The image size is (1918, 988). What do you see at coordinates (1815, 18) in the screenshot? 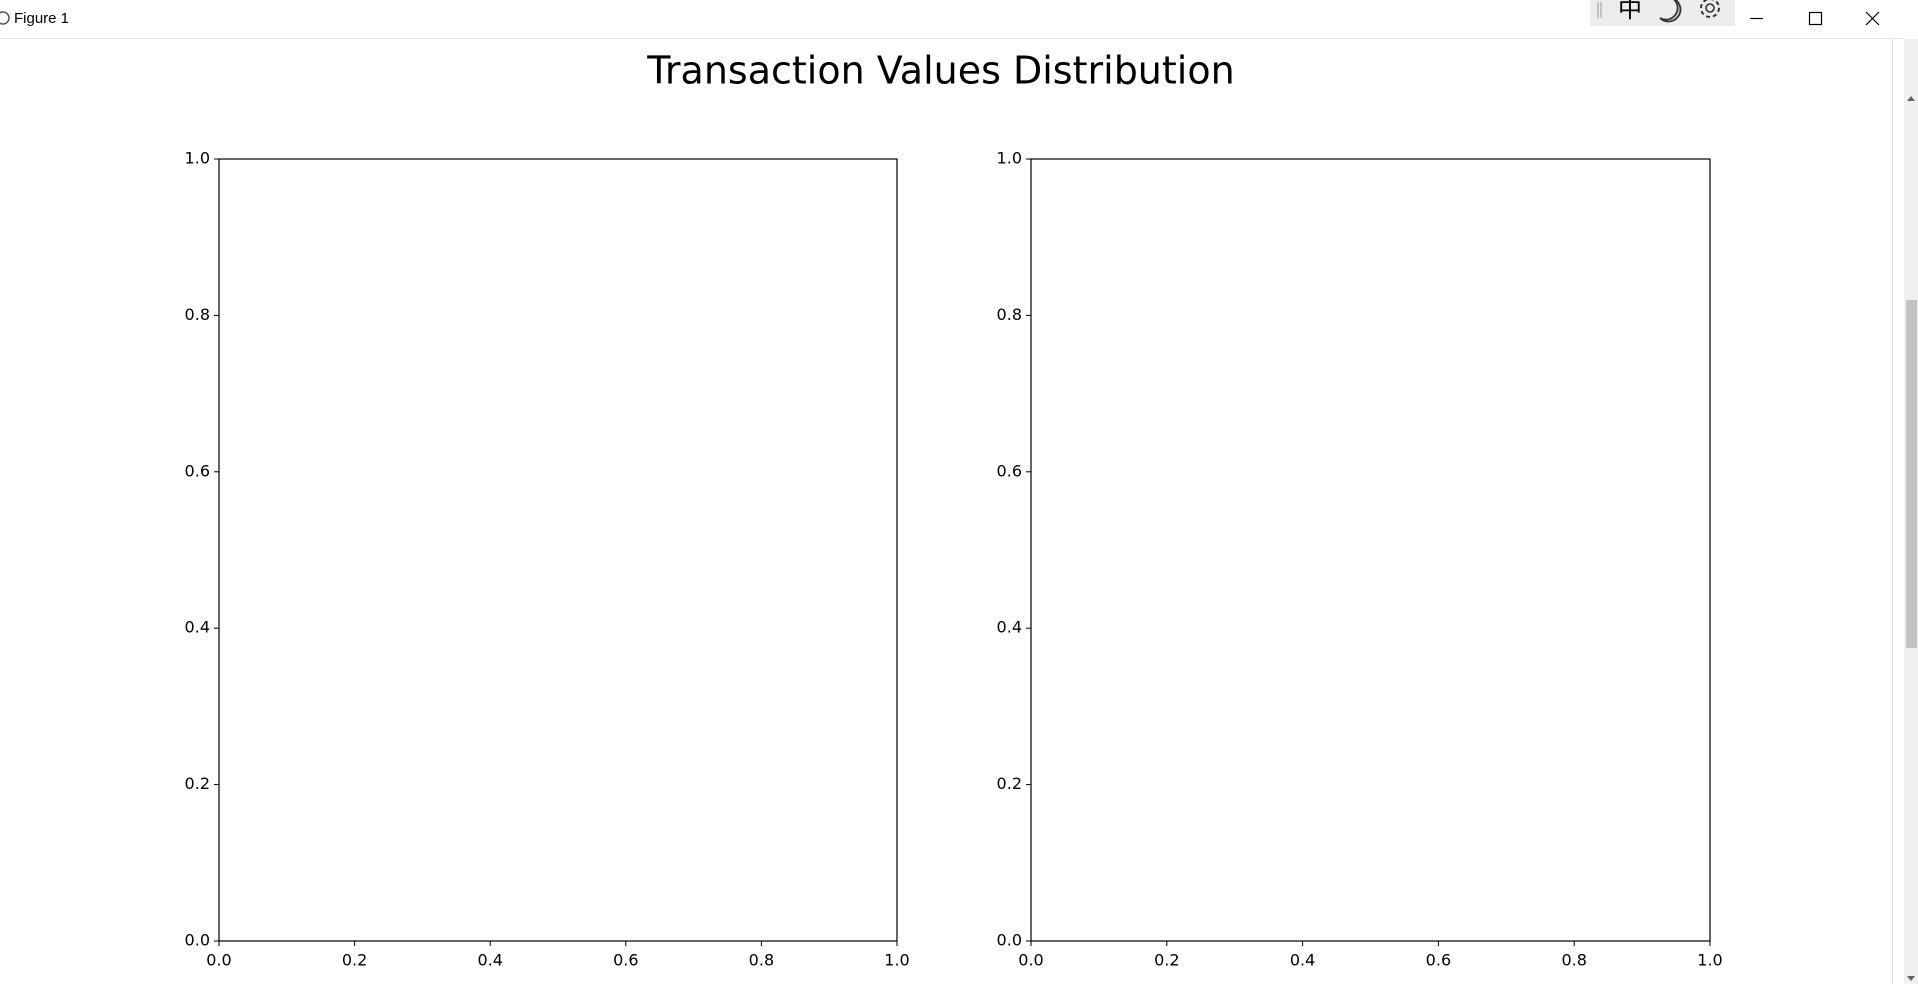
I see `maximize-button` at bounding box center [1815, 18].